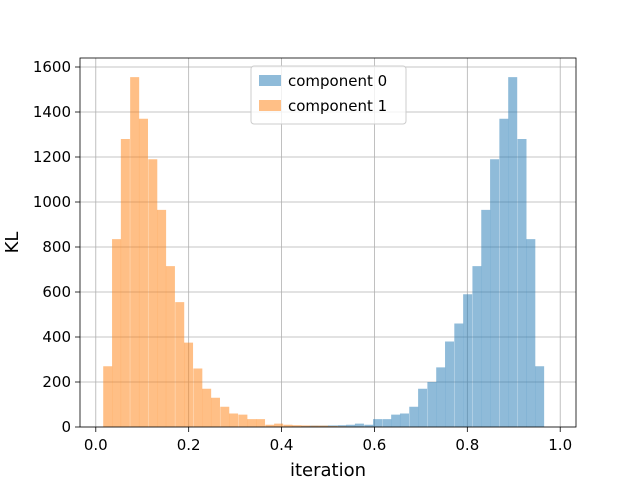 The image size is (640, 480). I want to click on y-tick-label: 1000, so click(52, 202).